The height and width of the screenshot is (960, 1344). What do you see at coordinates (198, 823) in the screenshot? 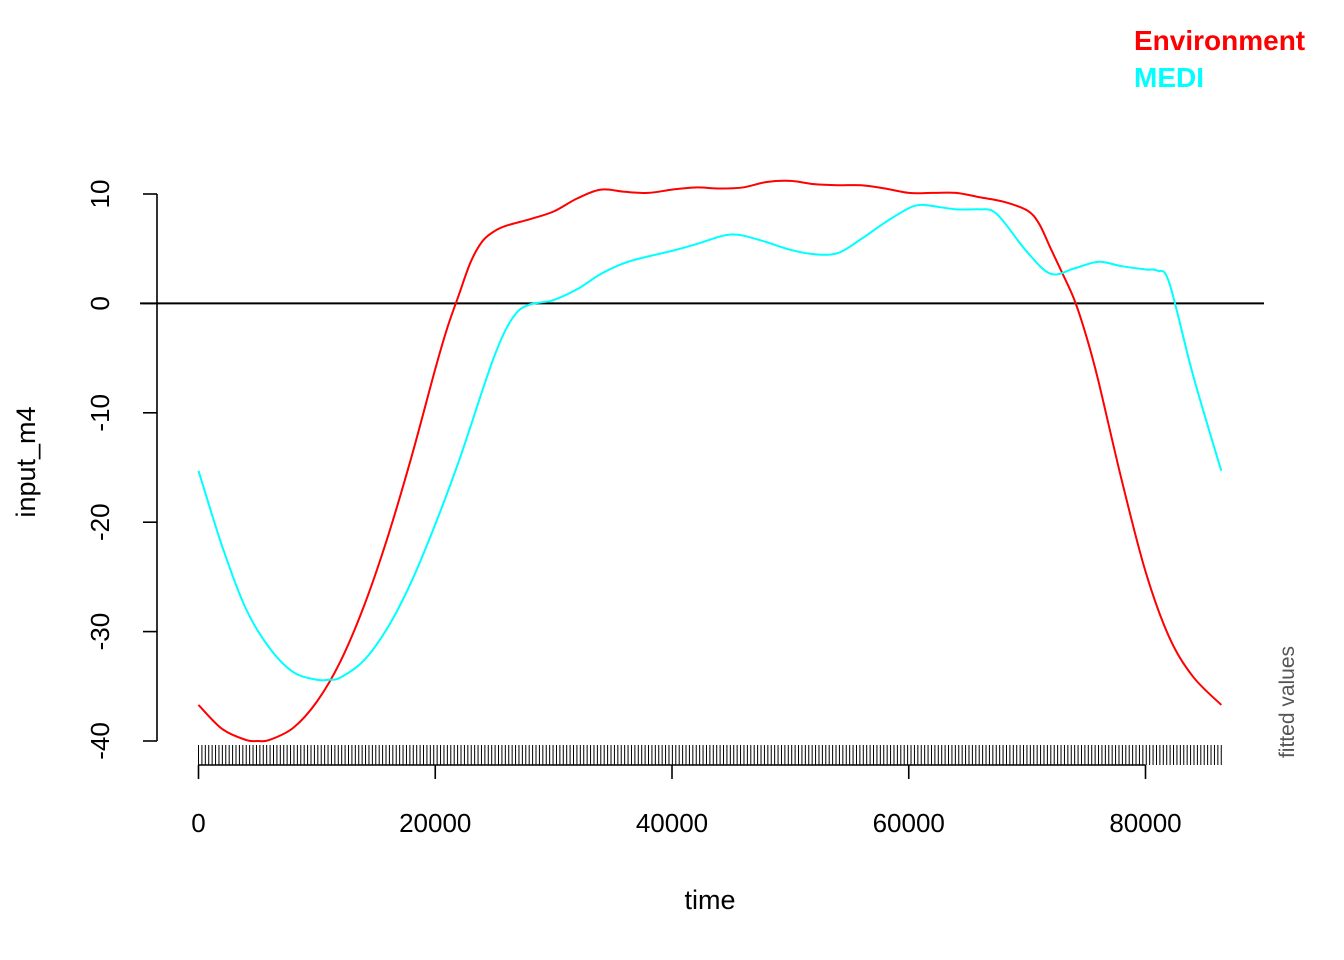
I see `x-tick-label: 0` at bounding box center [198, 823].